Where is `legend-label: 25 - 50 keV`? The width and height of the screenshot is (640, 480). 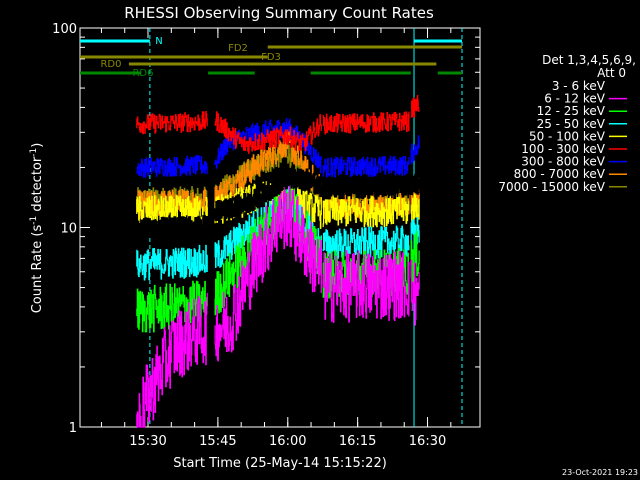 legend-label: 25 - 50 keV is located at coordinates (571, 124).